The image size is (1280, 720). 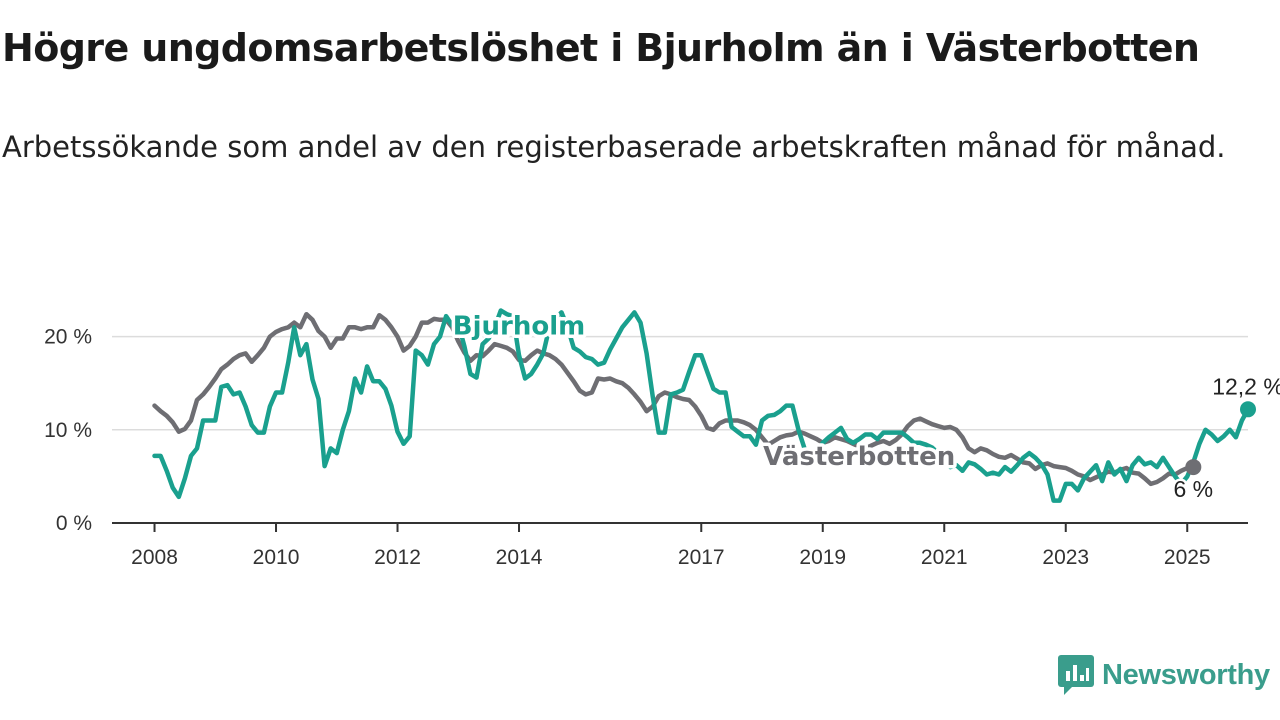 I want to click on newsworthy-logo-text: Newsworthy, so click(x=1186, y=674).